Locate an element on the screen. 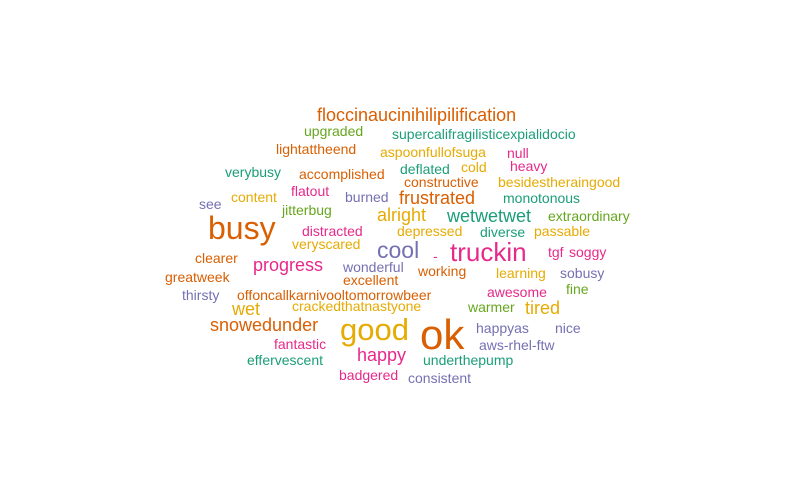  word: sobusy is located at coordinates (582, 273).